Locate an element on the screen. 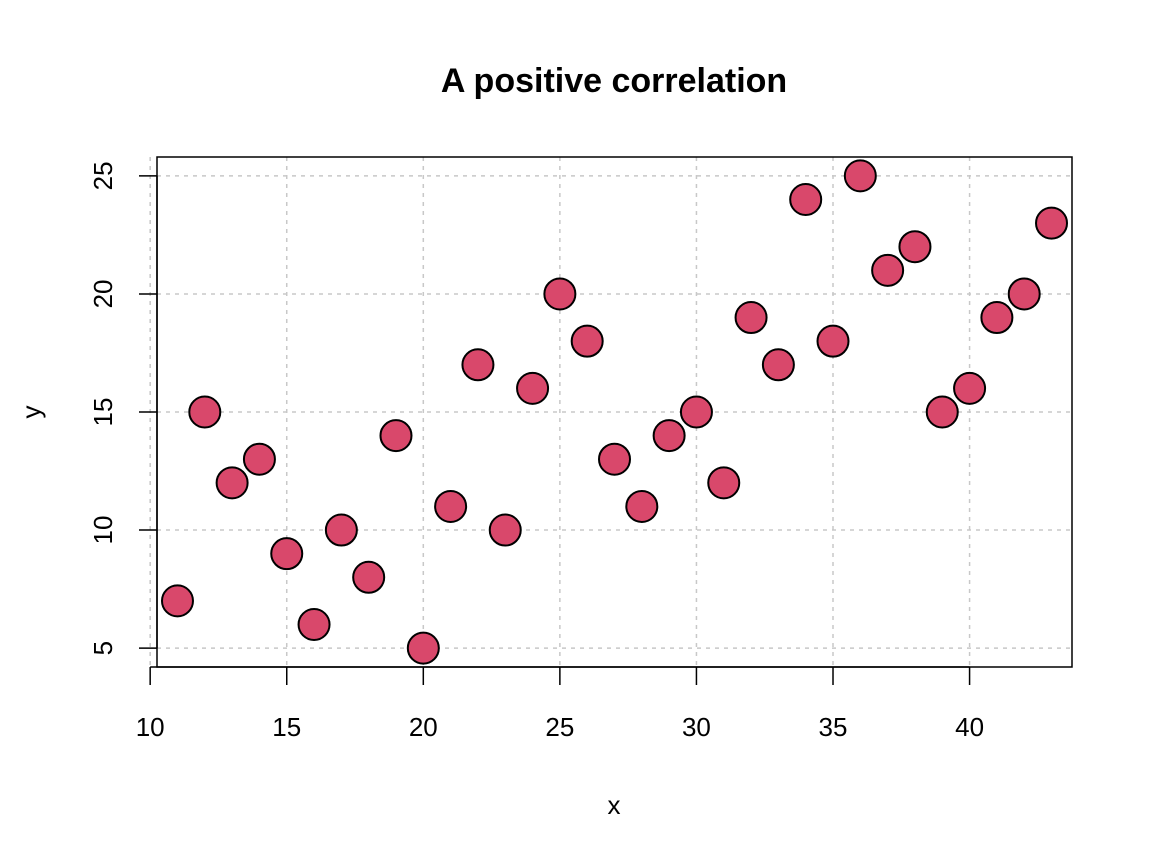  x-axis-label: x is located at coordinates (614, 805).